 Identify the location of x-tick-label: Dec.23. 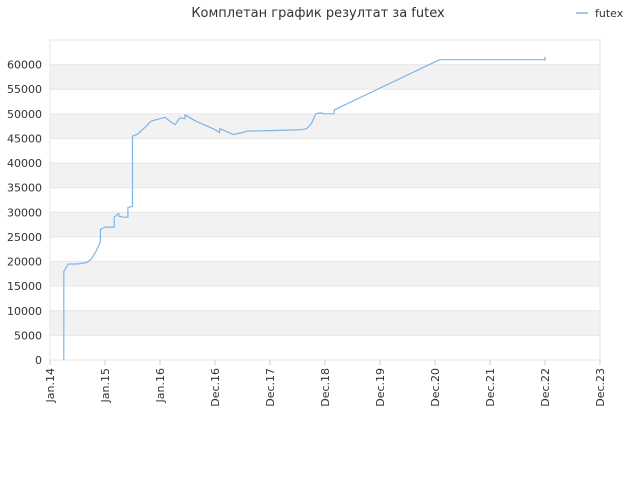
(600, 387).